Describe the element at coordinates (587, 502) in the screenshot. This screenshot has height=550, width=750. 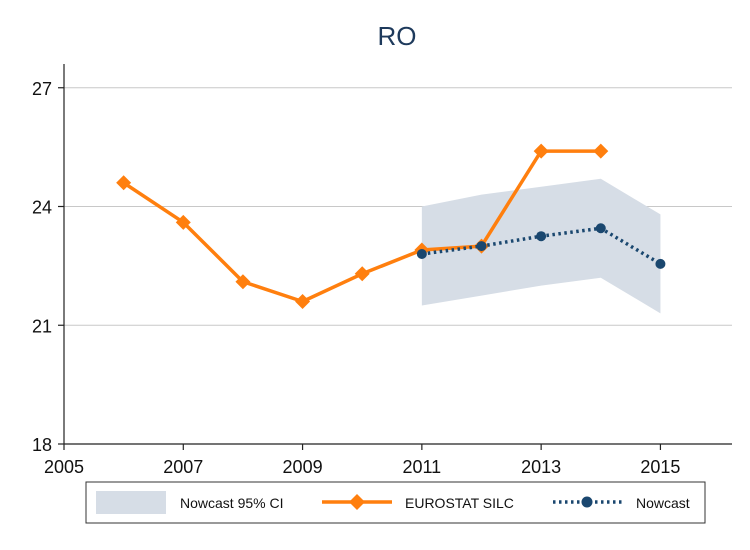
I see `legend-swatch-nowcast-marker` at that location.